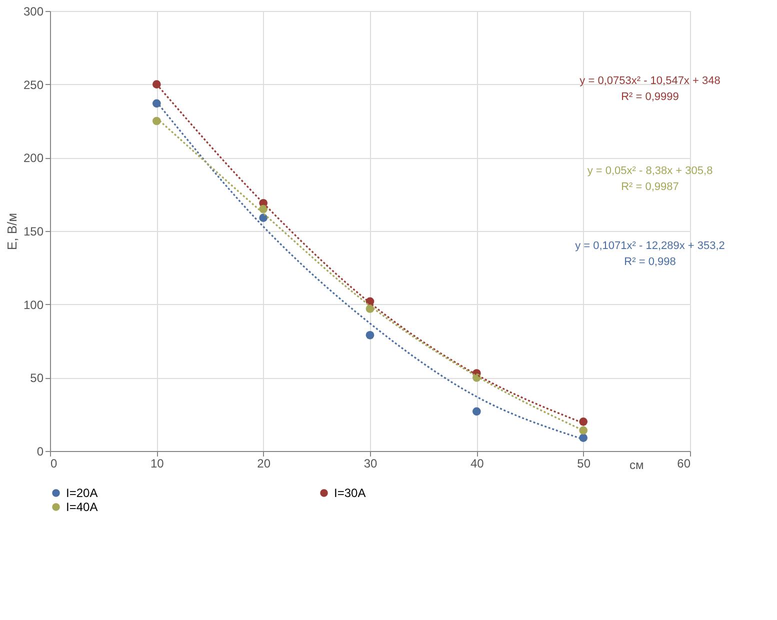 The image size is (777, 620). Describe the element at coordinates (33, 11) in the screenshot. I see `y-tick-label: 300` at that location.